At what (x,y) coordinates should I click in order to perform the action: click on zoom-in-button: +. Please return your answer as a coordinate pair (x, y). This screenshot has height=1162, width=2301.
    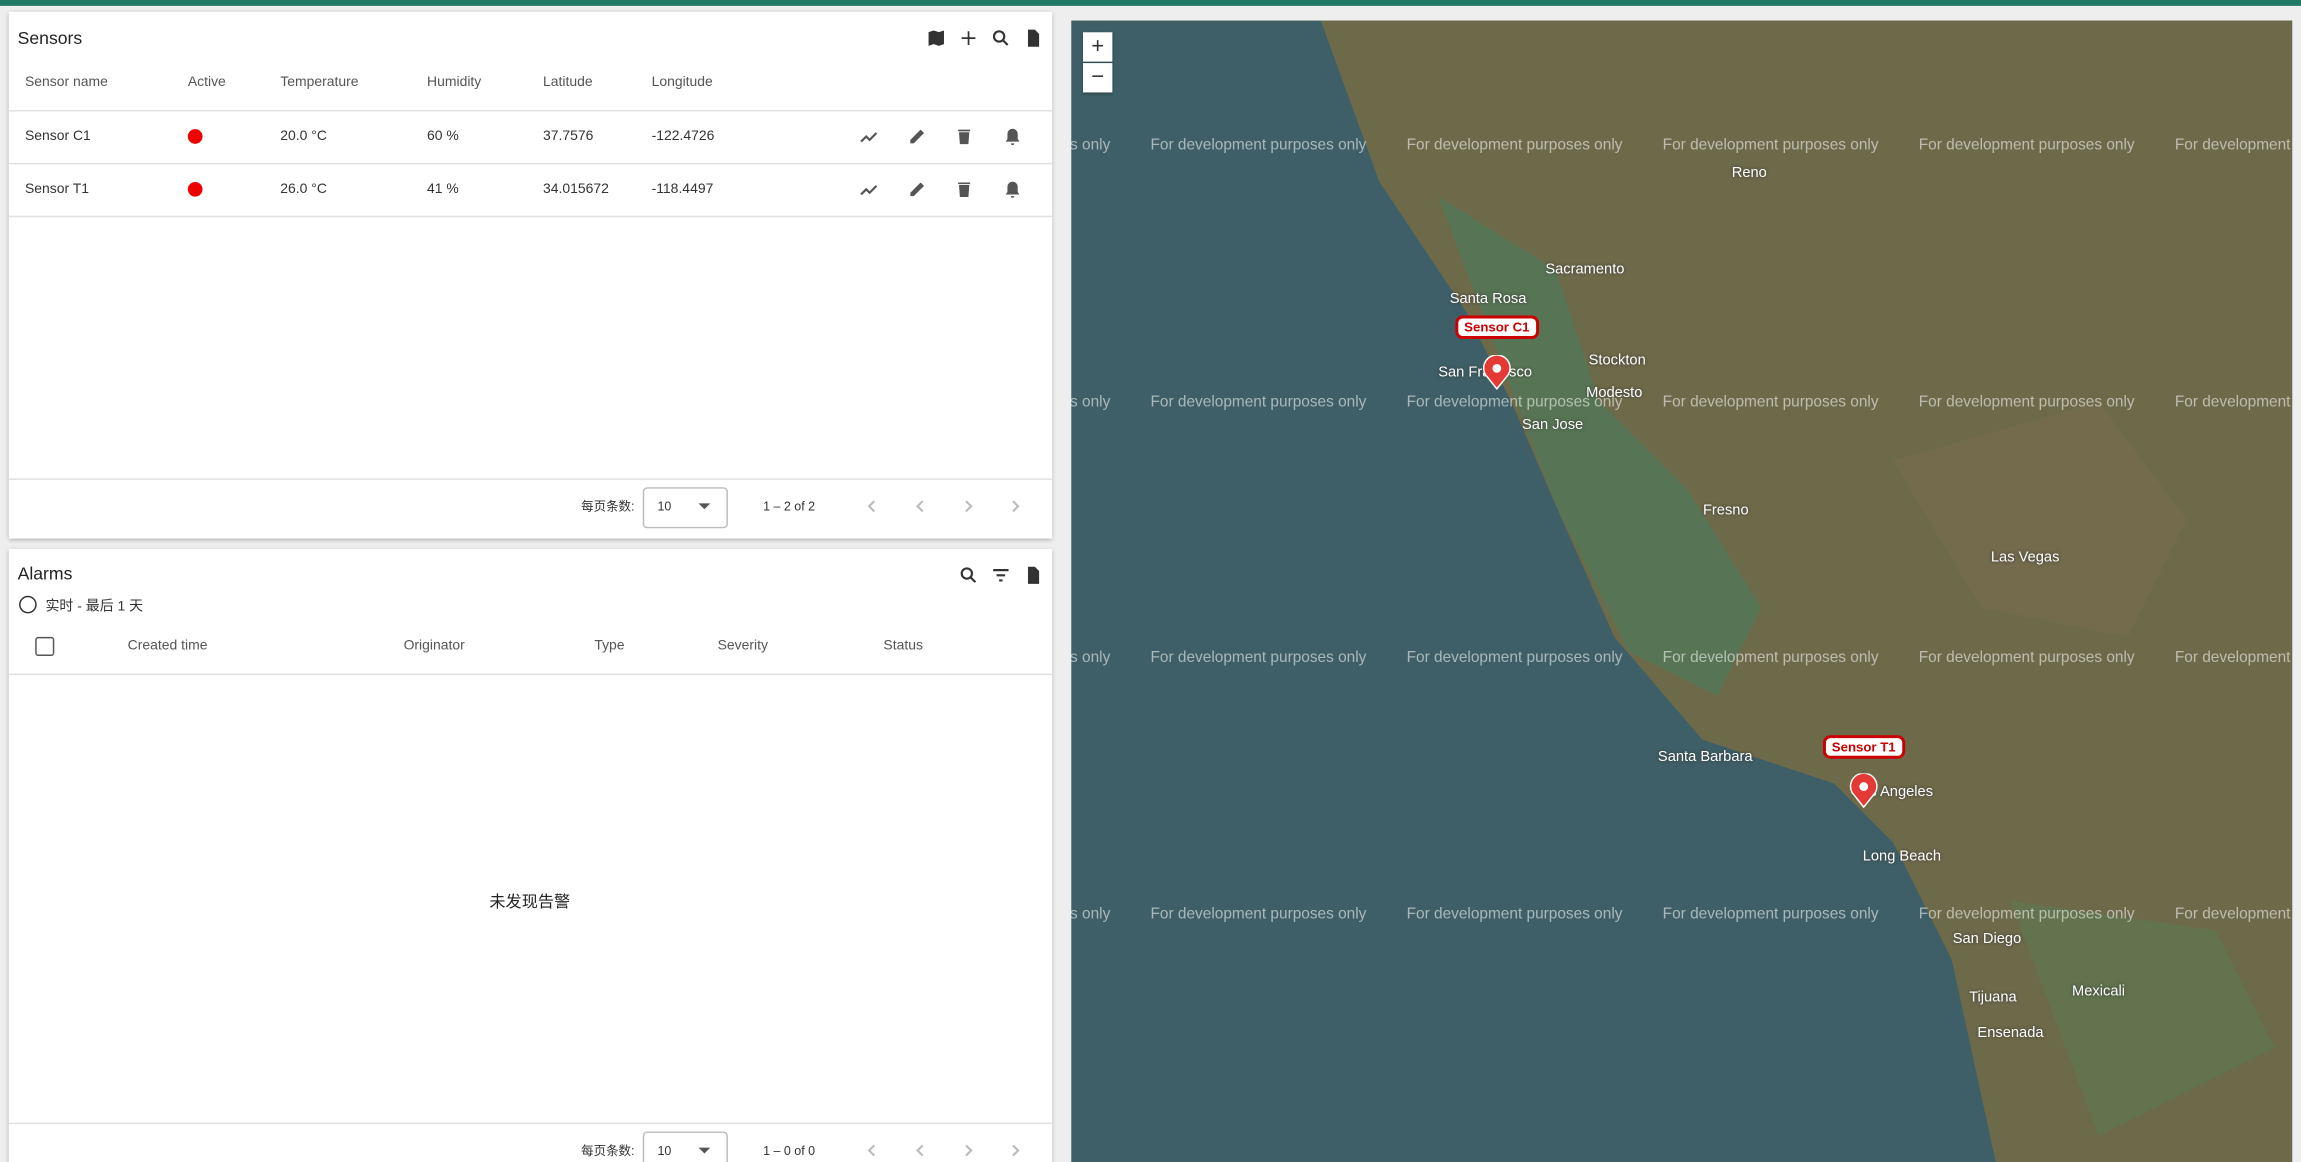
    Looking at the image, I should click on (1098, 47).